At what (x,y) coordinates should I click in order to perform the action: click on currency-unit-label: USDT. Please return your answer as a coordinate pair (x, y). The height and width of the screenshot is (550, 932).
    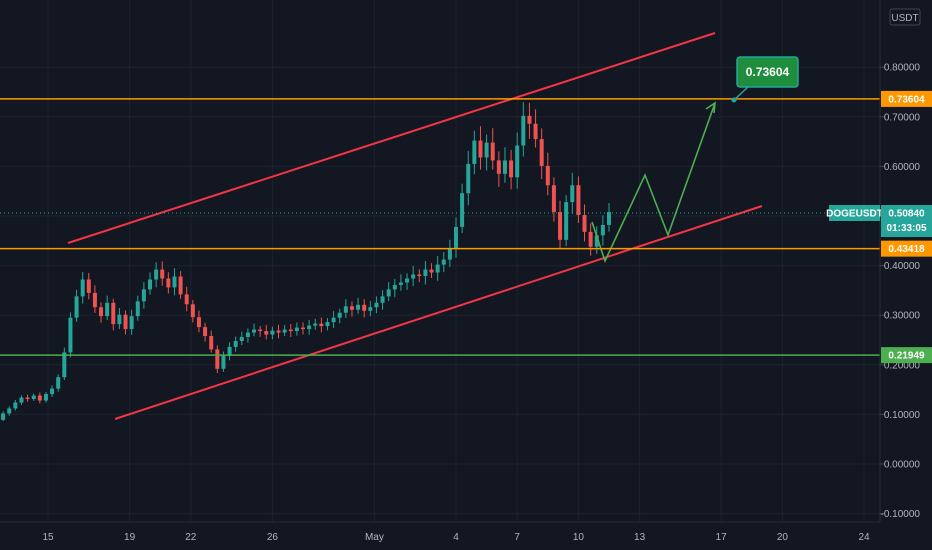
    Looking at the image, I should click on (905, 17).